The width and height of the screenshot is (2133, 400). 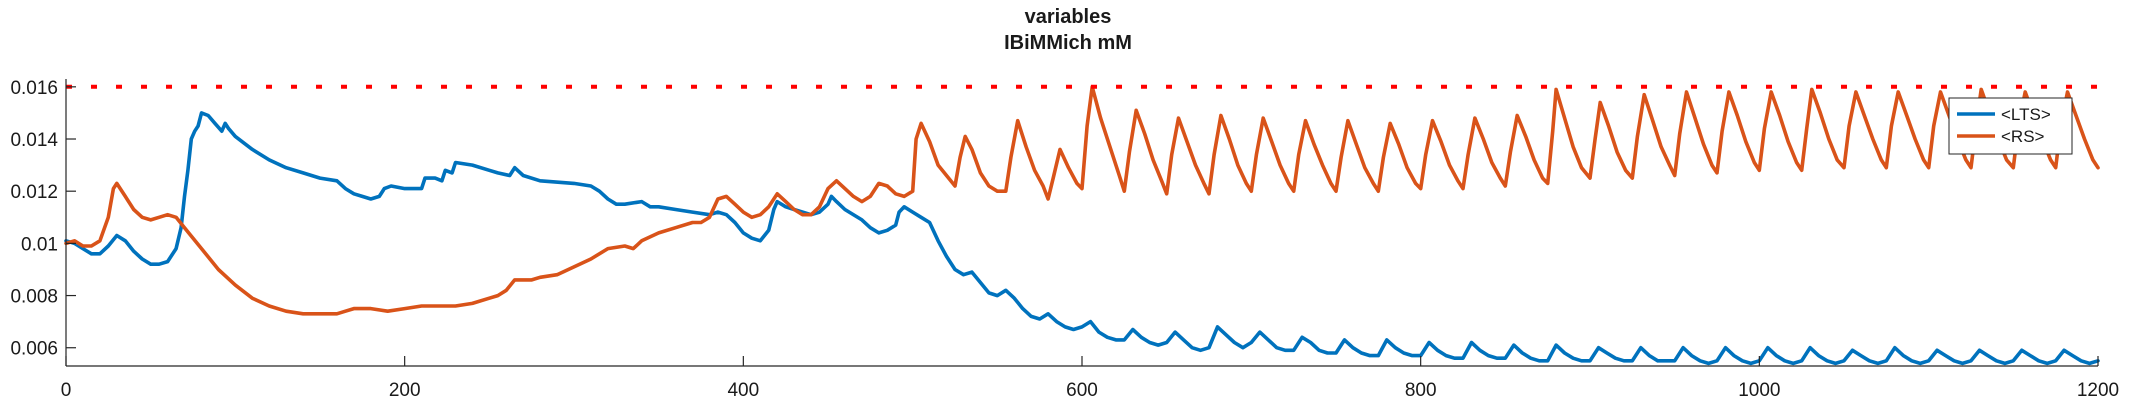 I want to click on y-tick-label: 0.006, so click(x=34, y=349).